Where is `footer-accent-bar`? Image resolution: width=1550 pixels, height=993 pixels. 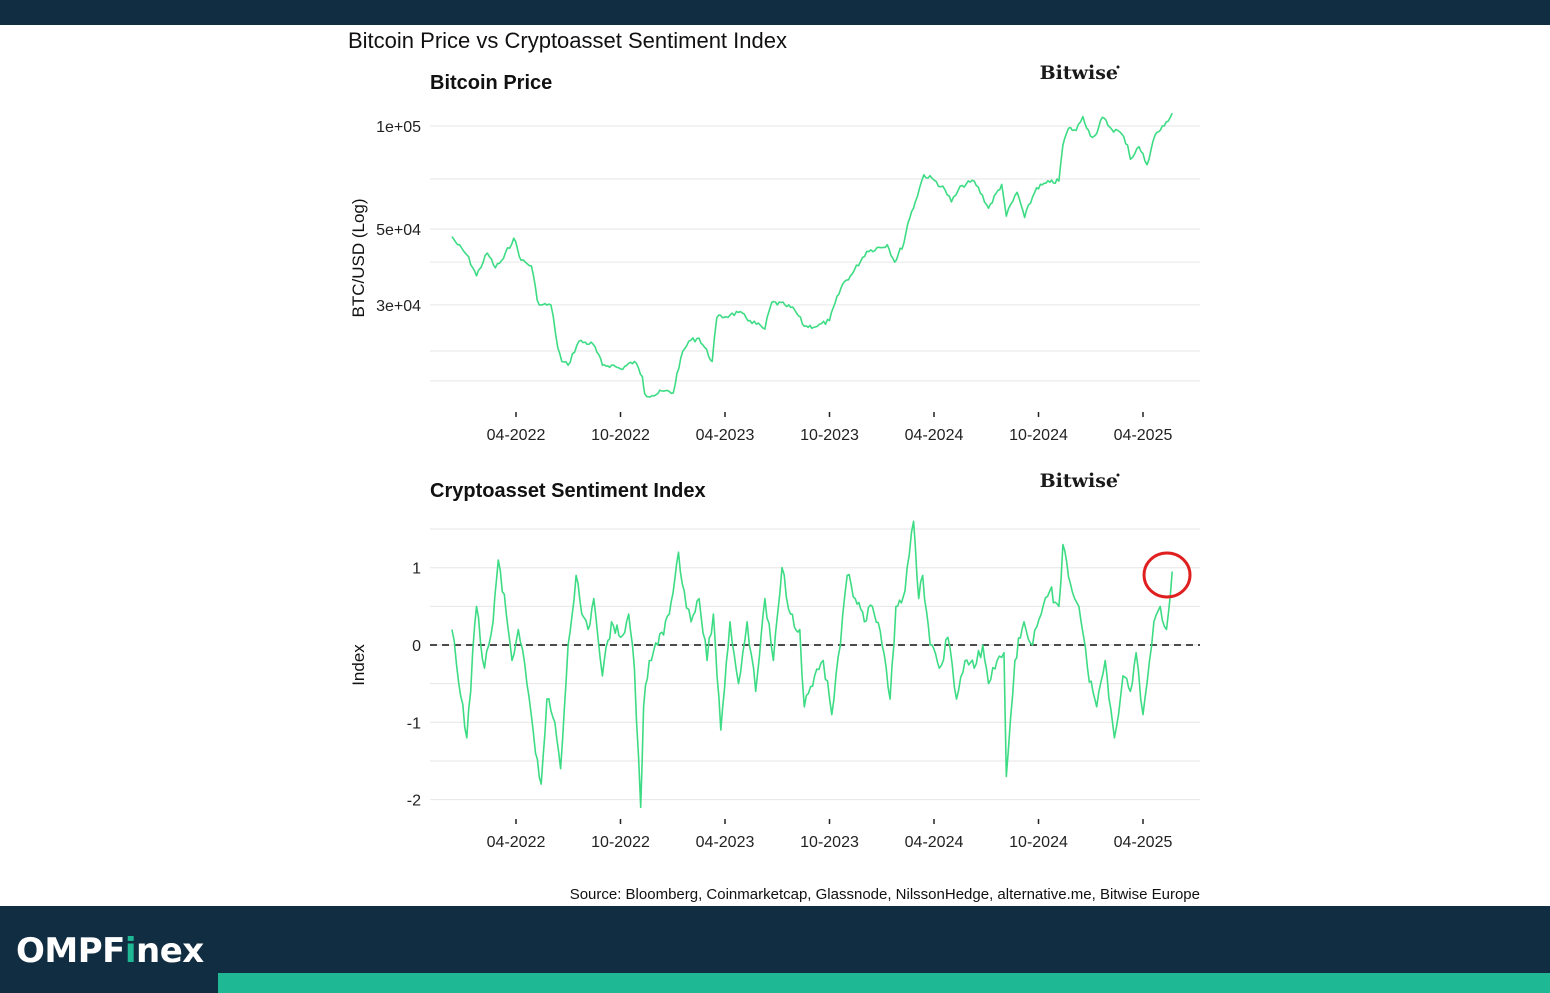 footer-accent-bar is located at coordinates (884, 983).